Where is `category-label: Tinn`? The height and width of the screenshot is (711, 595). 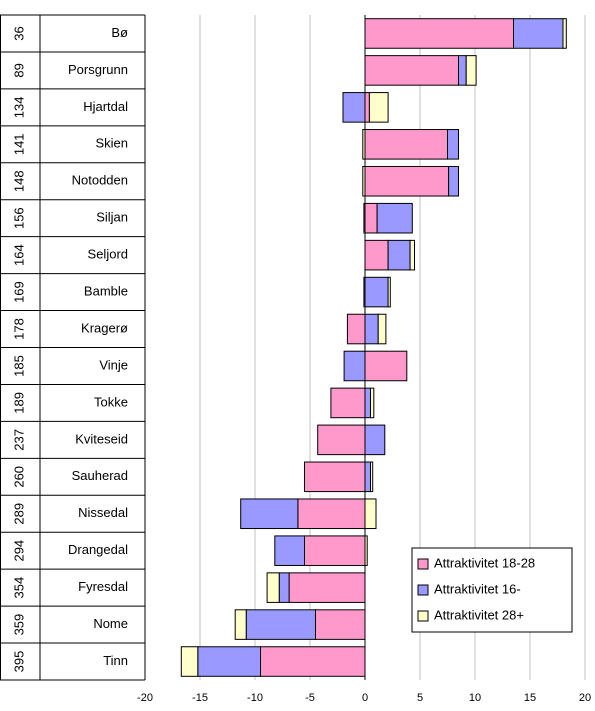
category-label: Tinn is located at coordinates (115, 660).